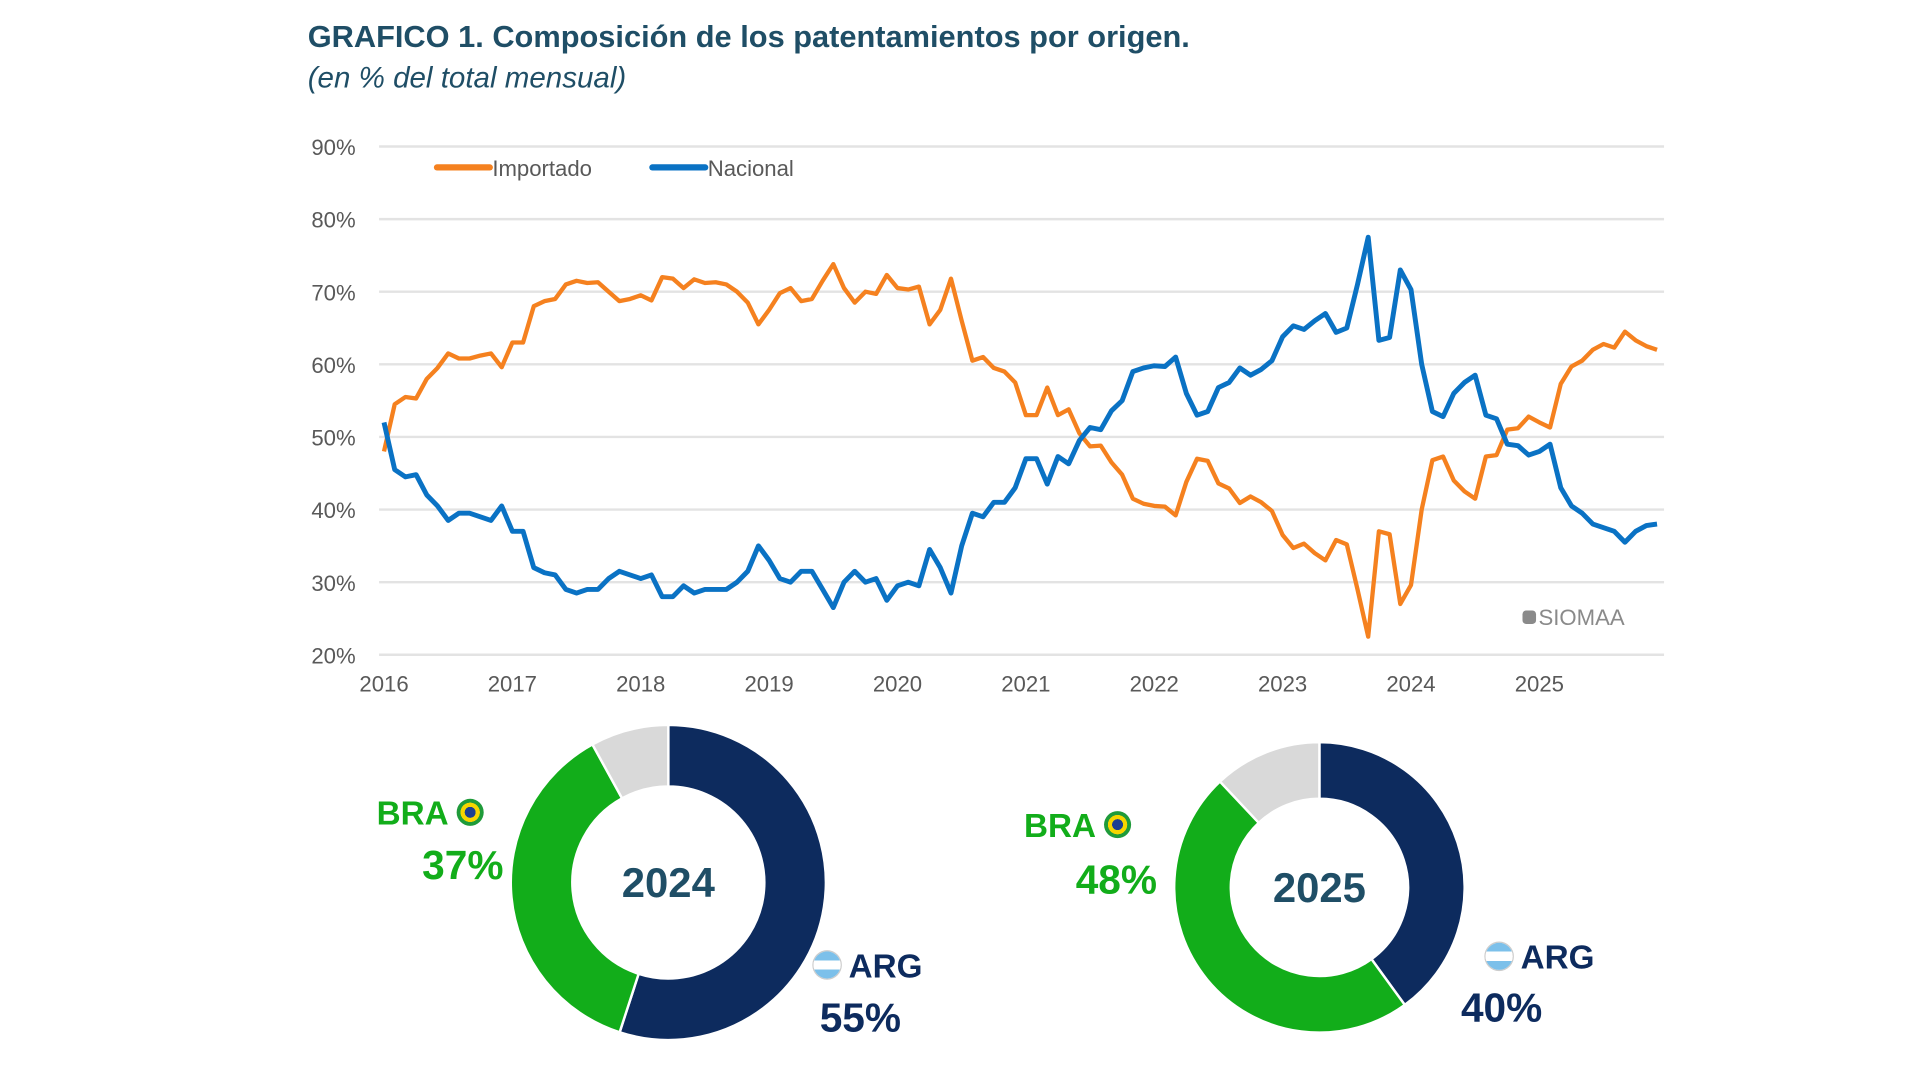  I want to click on donut-2025: 2025, so click(1319, 887).